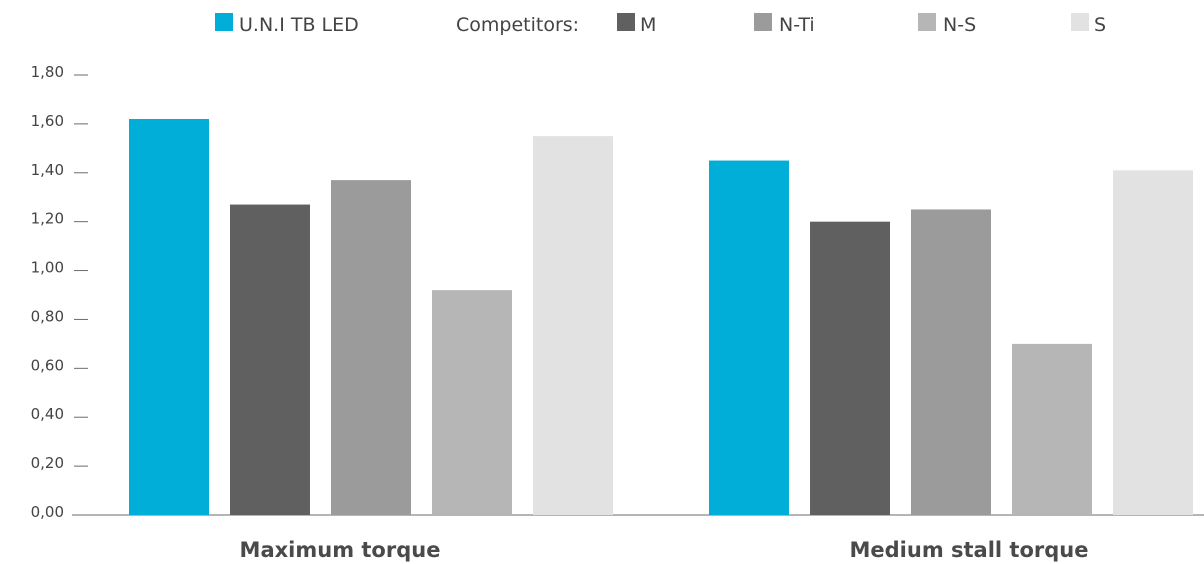  Describe the element at coordinates (47, 170) in the screenshot. I see `y-tick-label: 1,40` at that location.